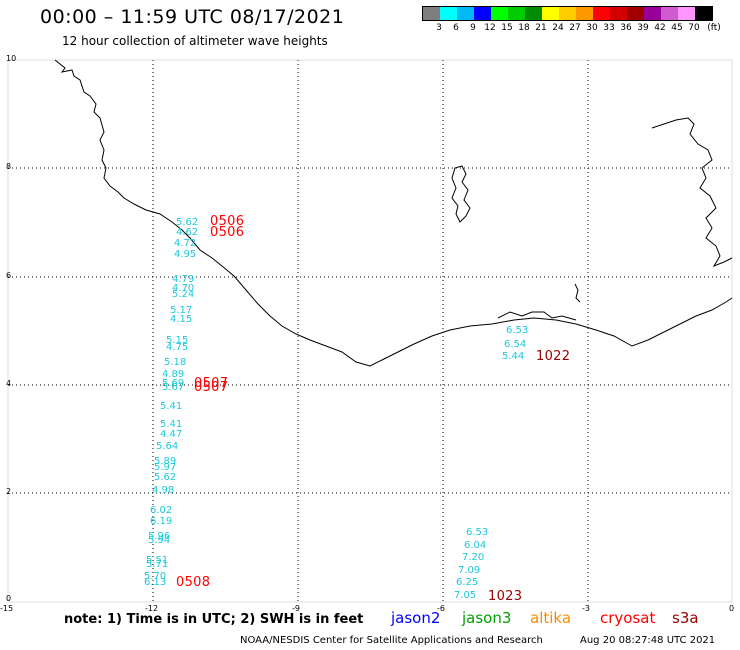 Image resolution: width=740 pixels, height=650 pixels. Describe the element at coordinates (643, 28) in the screenshot. I see `legend-tick-label: 39` at that location.